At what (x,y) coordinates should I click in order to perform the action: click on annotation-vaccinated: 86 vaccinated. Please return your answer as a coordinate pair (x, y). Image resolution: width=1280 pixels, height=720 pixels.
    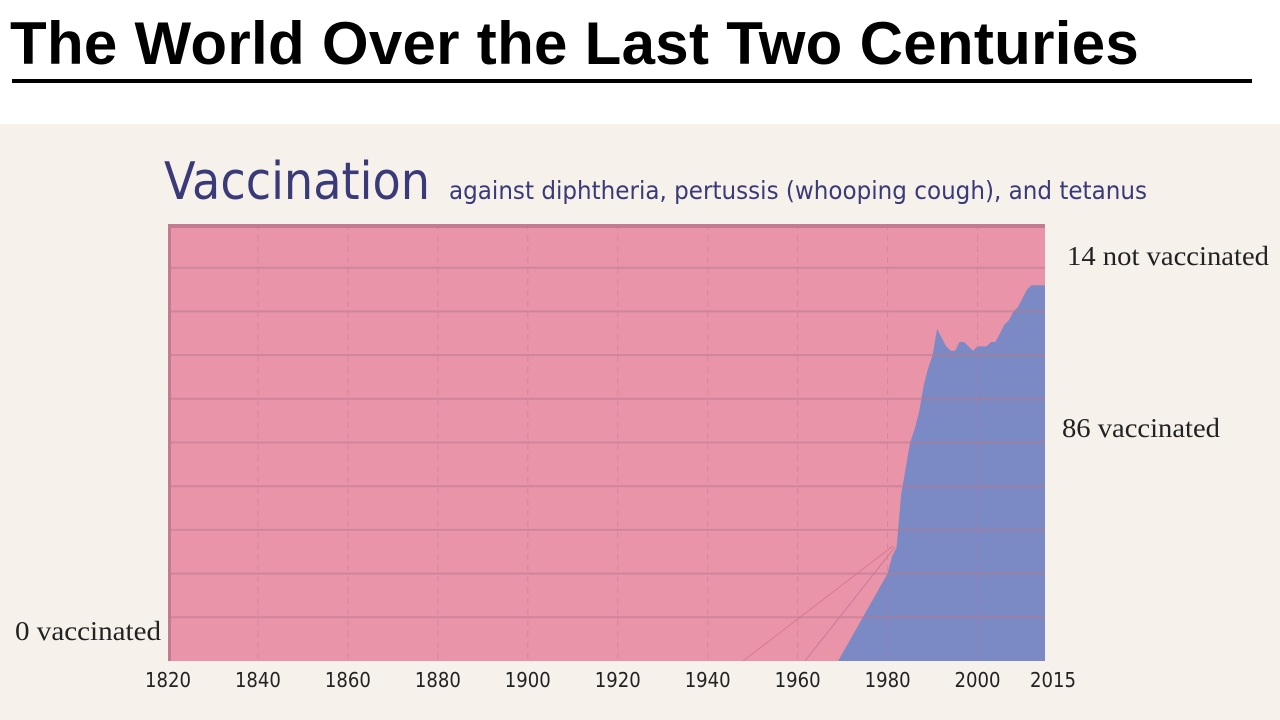
    Looking at the image, I should click on (1141, 428).